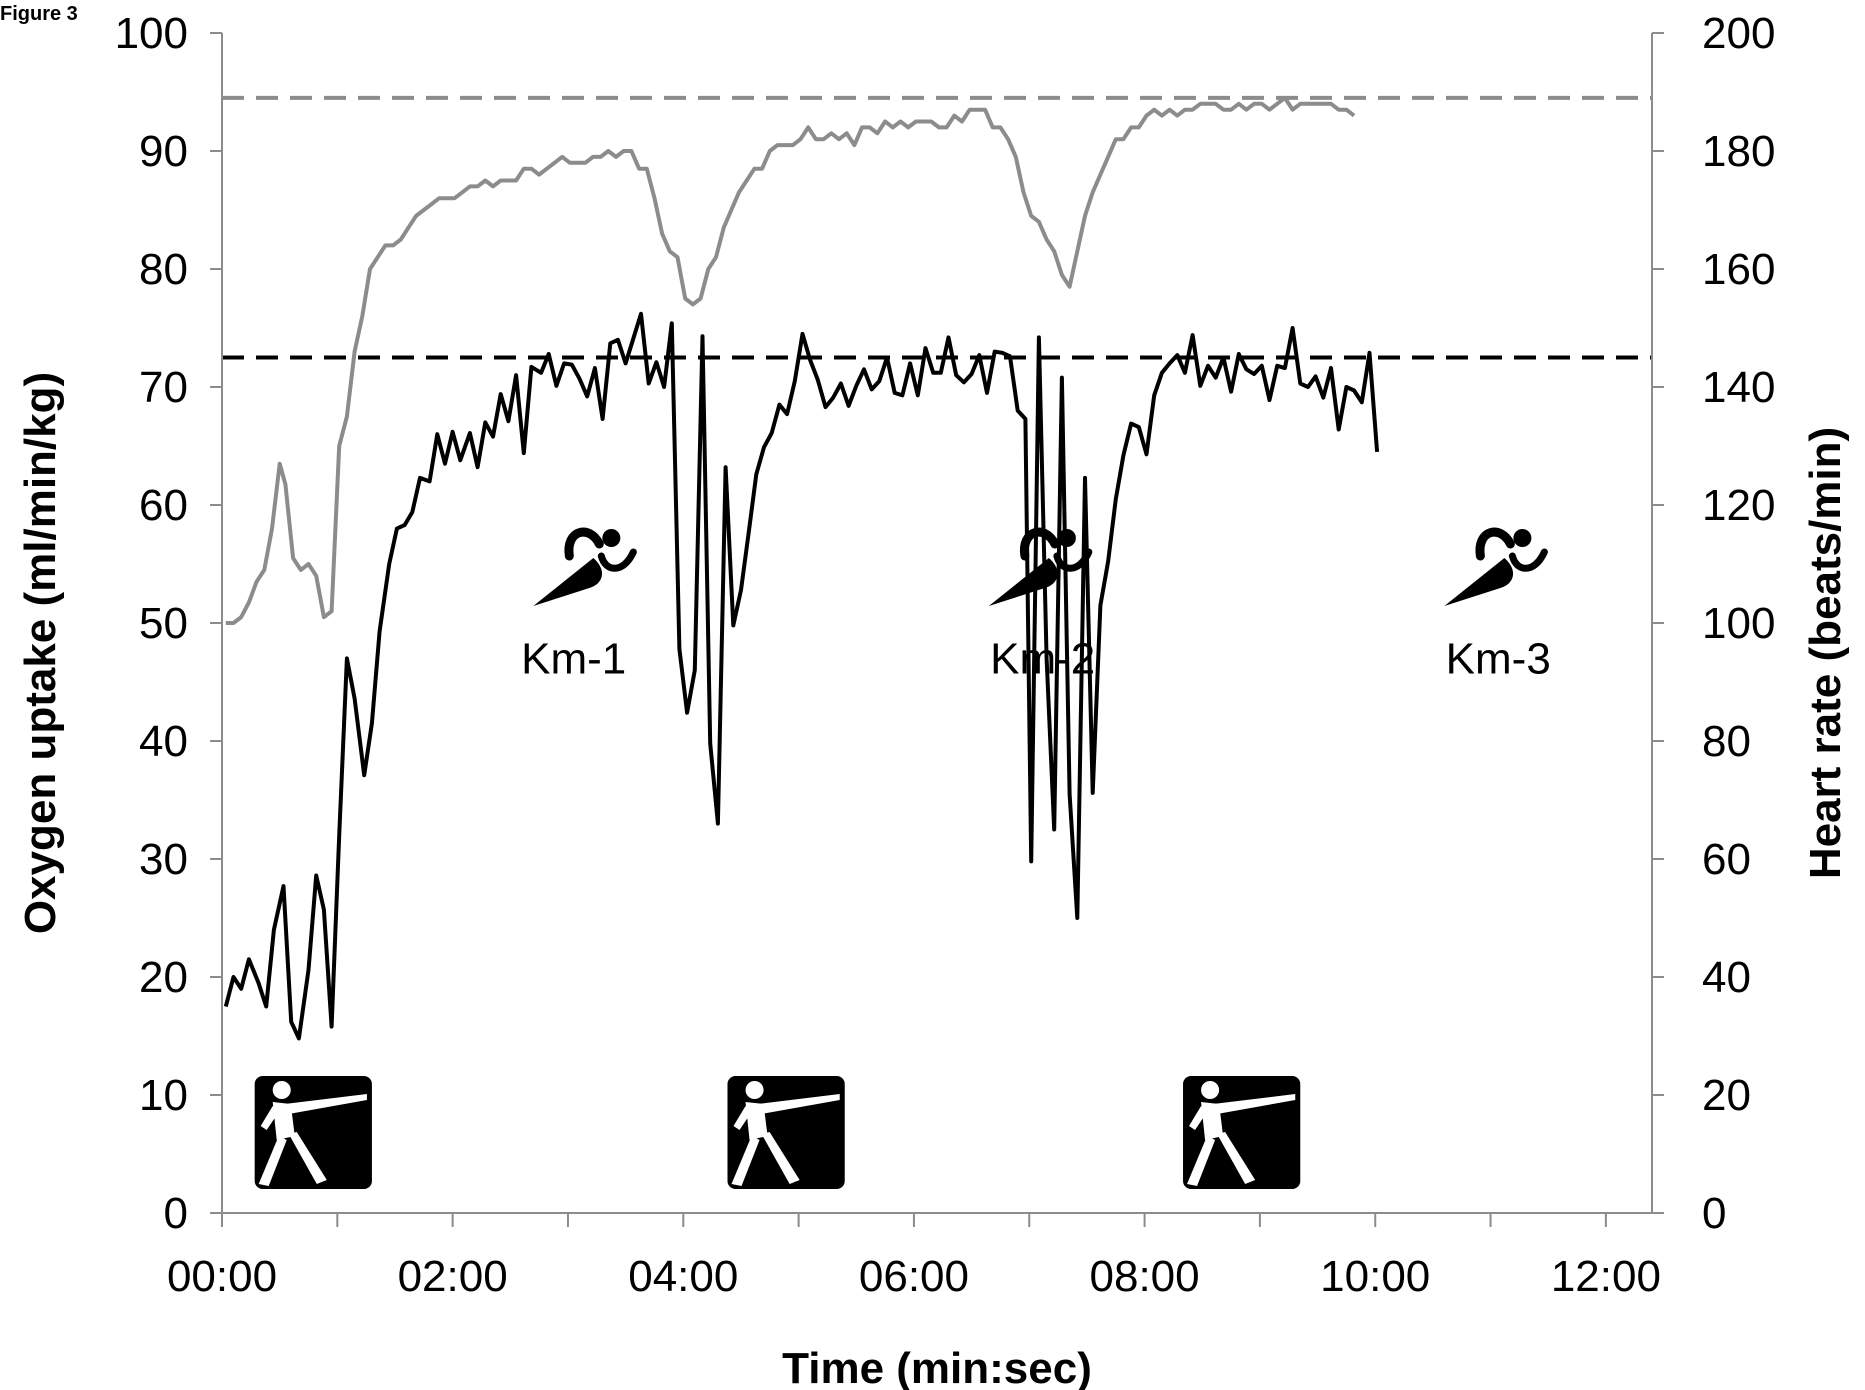 This screenshot has height=1390, width=1865. Describe the element at coordinates (937, 227) in the screenshot. I see `reference-lines` at that location.